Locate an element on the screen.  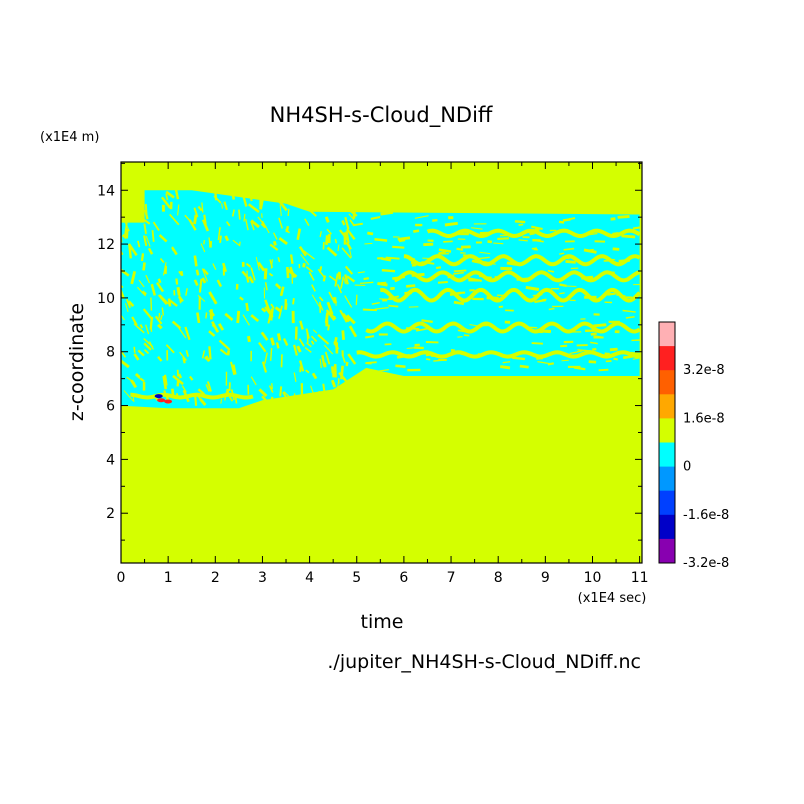
chart-title: NH4SH-s-Cloud_NDiff is located at coordinates (381, 115).